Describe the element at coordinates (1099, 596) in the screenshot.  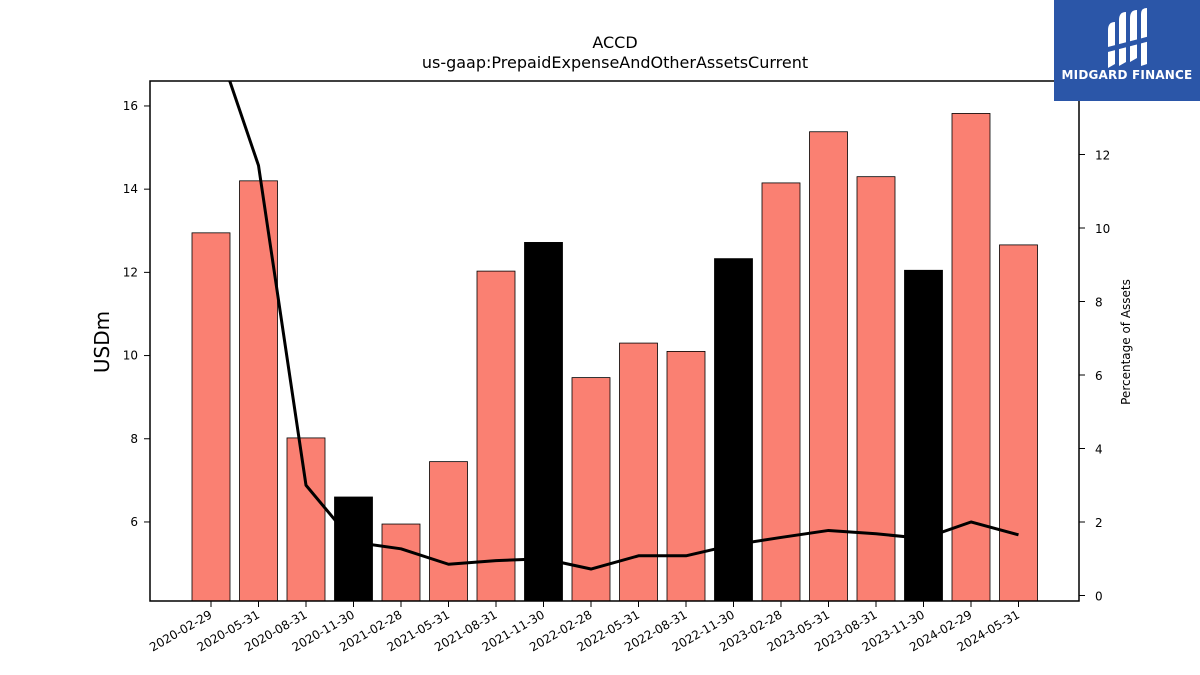
I see `y-tick-label-right: 0` at that location.